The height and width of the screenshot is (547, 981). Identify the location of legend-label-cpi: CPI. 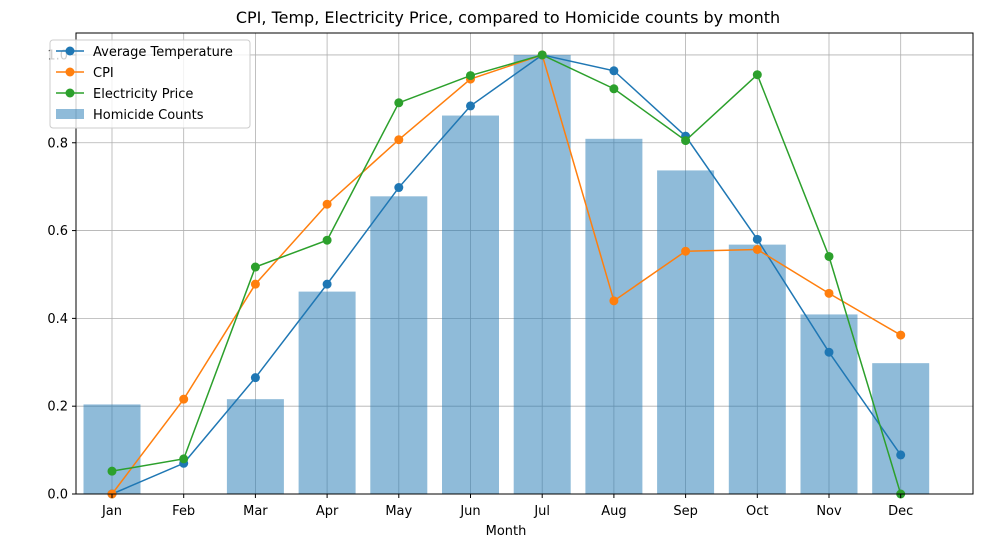
(103, 73).